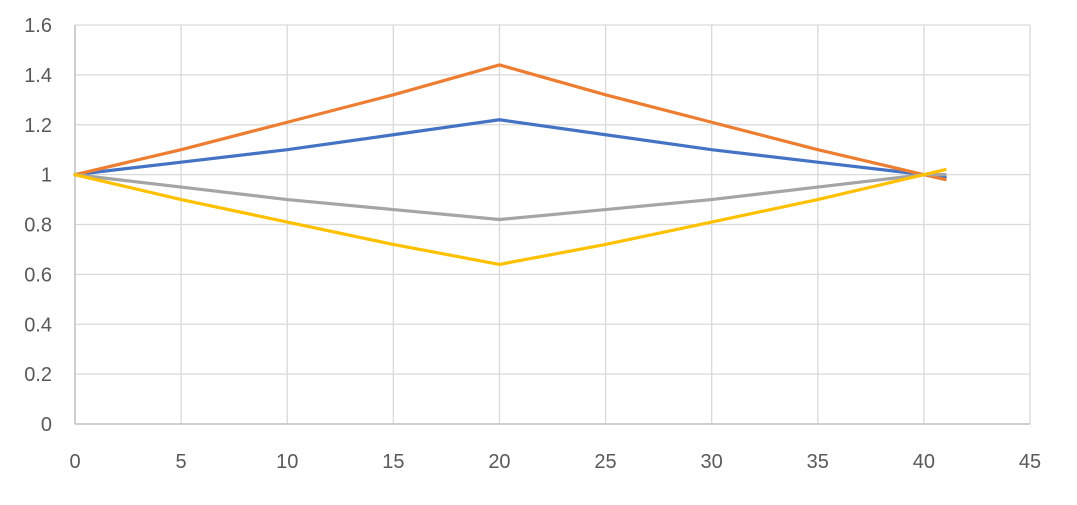  What do you see at coordinates (74, 462) in the screenshot?
I see `x-tick-label: 0` at bounding box center [74, 462].